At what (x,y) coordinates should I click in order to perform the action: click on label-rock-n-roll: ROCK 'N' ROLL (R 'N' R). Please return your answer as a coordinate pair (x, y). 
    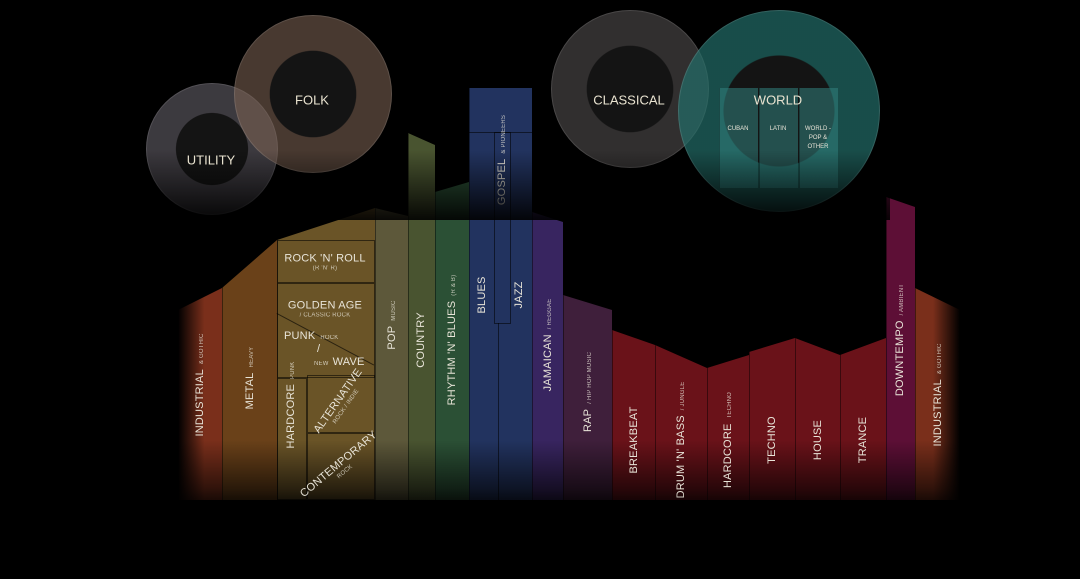
    Looking at the image, I should click on (324, 262).